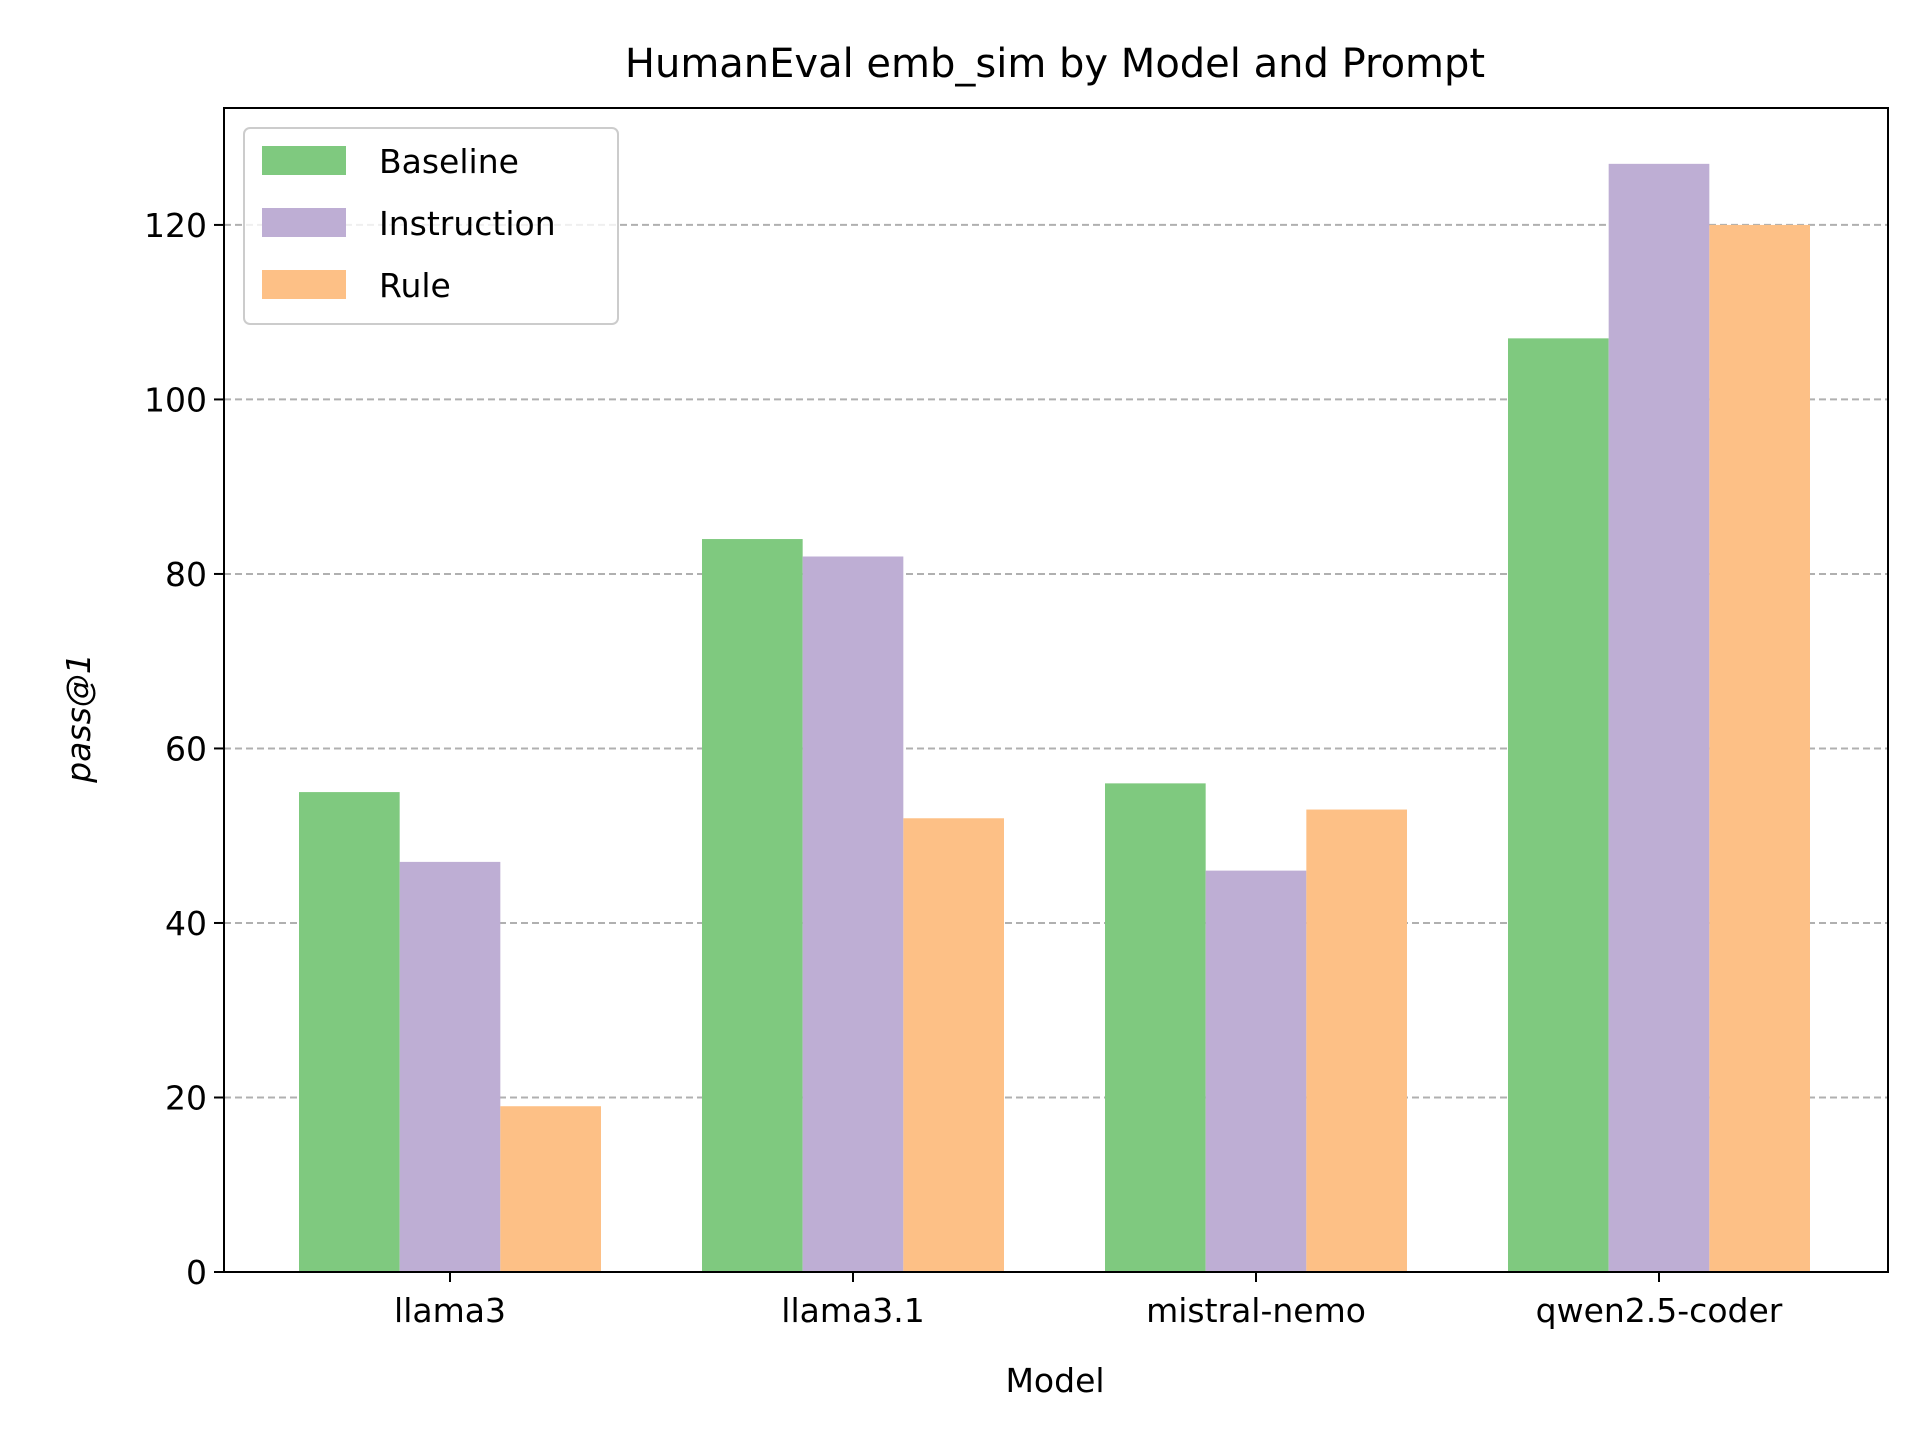 The height and width of the screenshot is (1440, 1920). I want to click on bar-instruction-mistral-nemo, so click(1256, 1071).